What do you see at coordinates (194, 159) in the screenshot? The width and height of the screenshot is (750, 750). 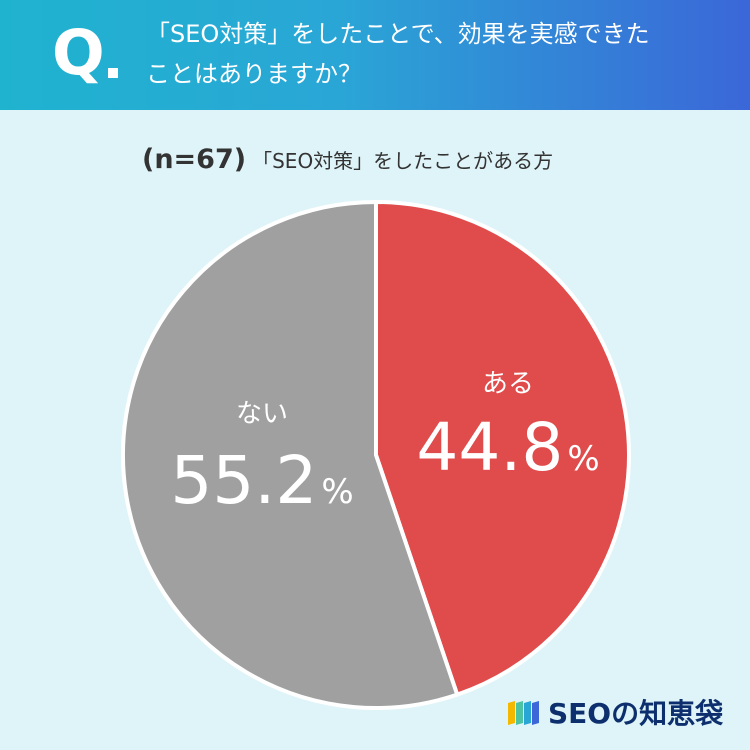 I see `sample-size: (n=67)` at bounding box center [194, 159].